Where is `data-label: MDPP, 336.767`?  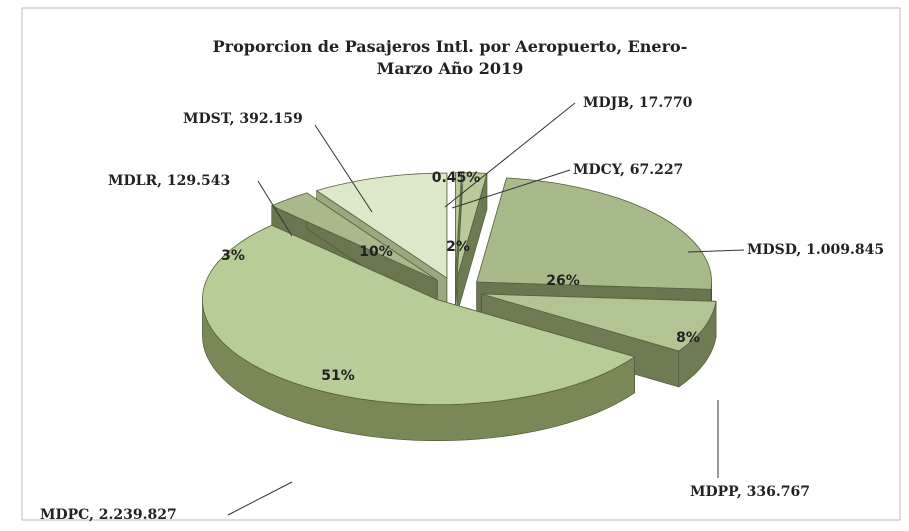 data-label: MDPP, 336.767 is located at coordinates (750, 492).